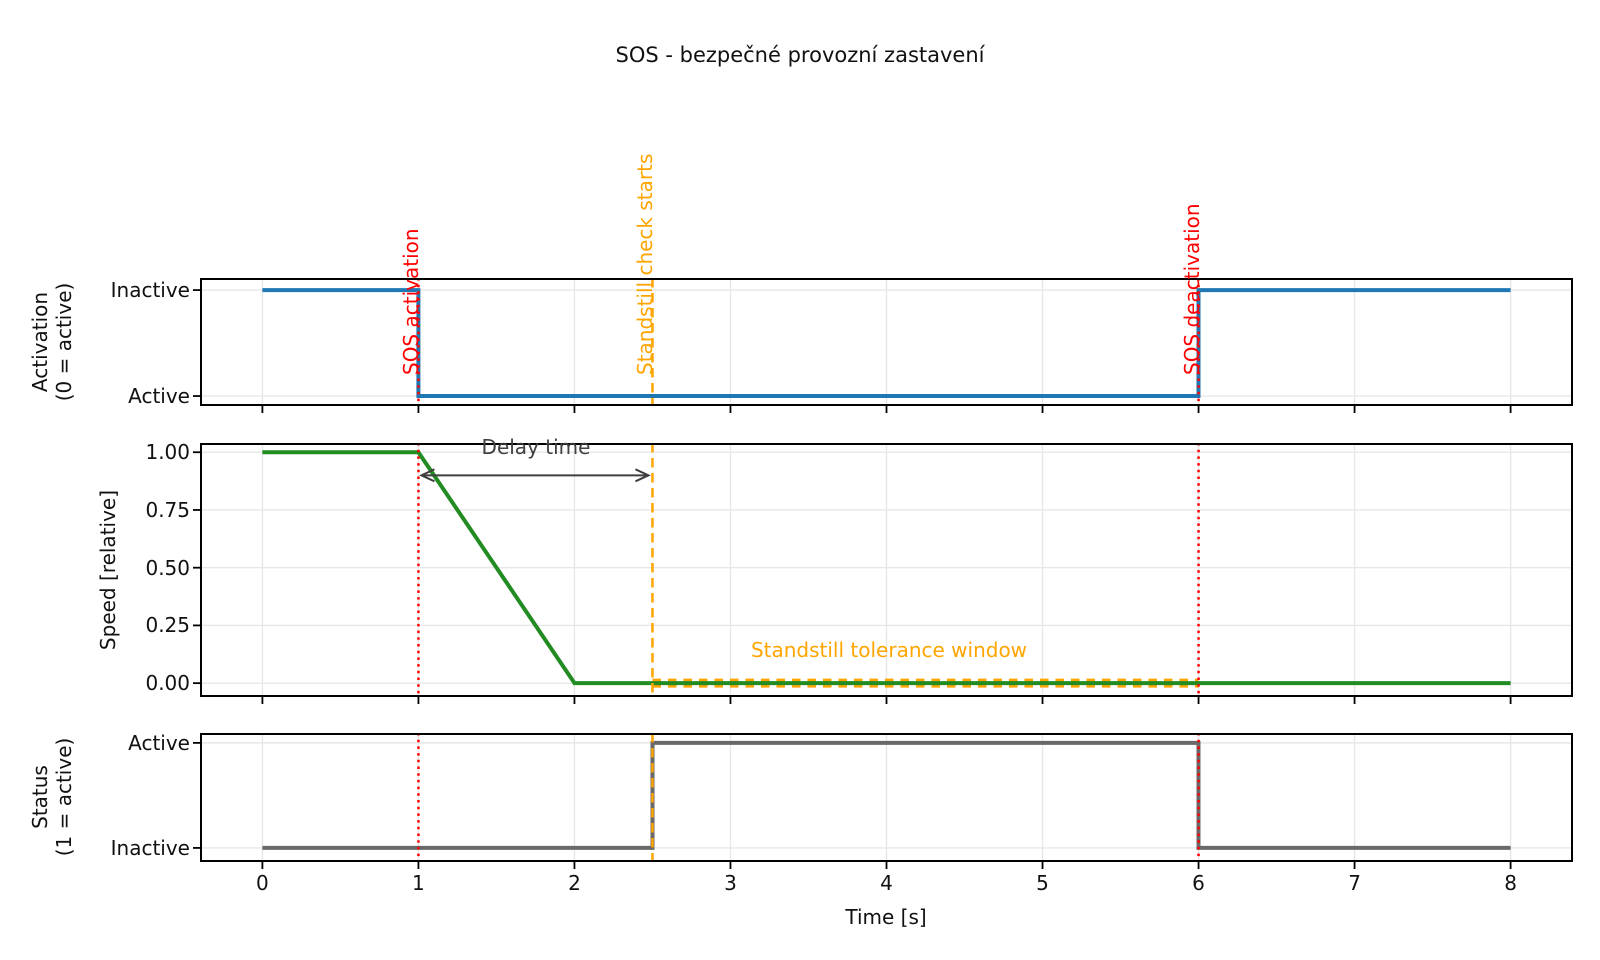 The image size is (1600, 960). Describe the element at coordinates (886, 917) in the screenshot. I see `x-axis-title: Time [s]` at that location.